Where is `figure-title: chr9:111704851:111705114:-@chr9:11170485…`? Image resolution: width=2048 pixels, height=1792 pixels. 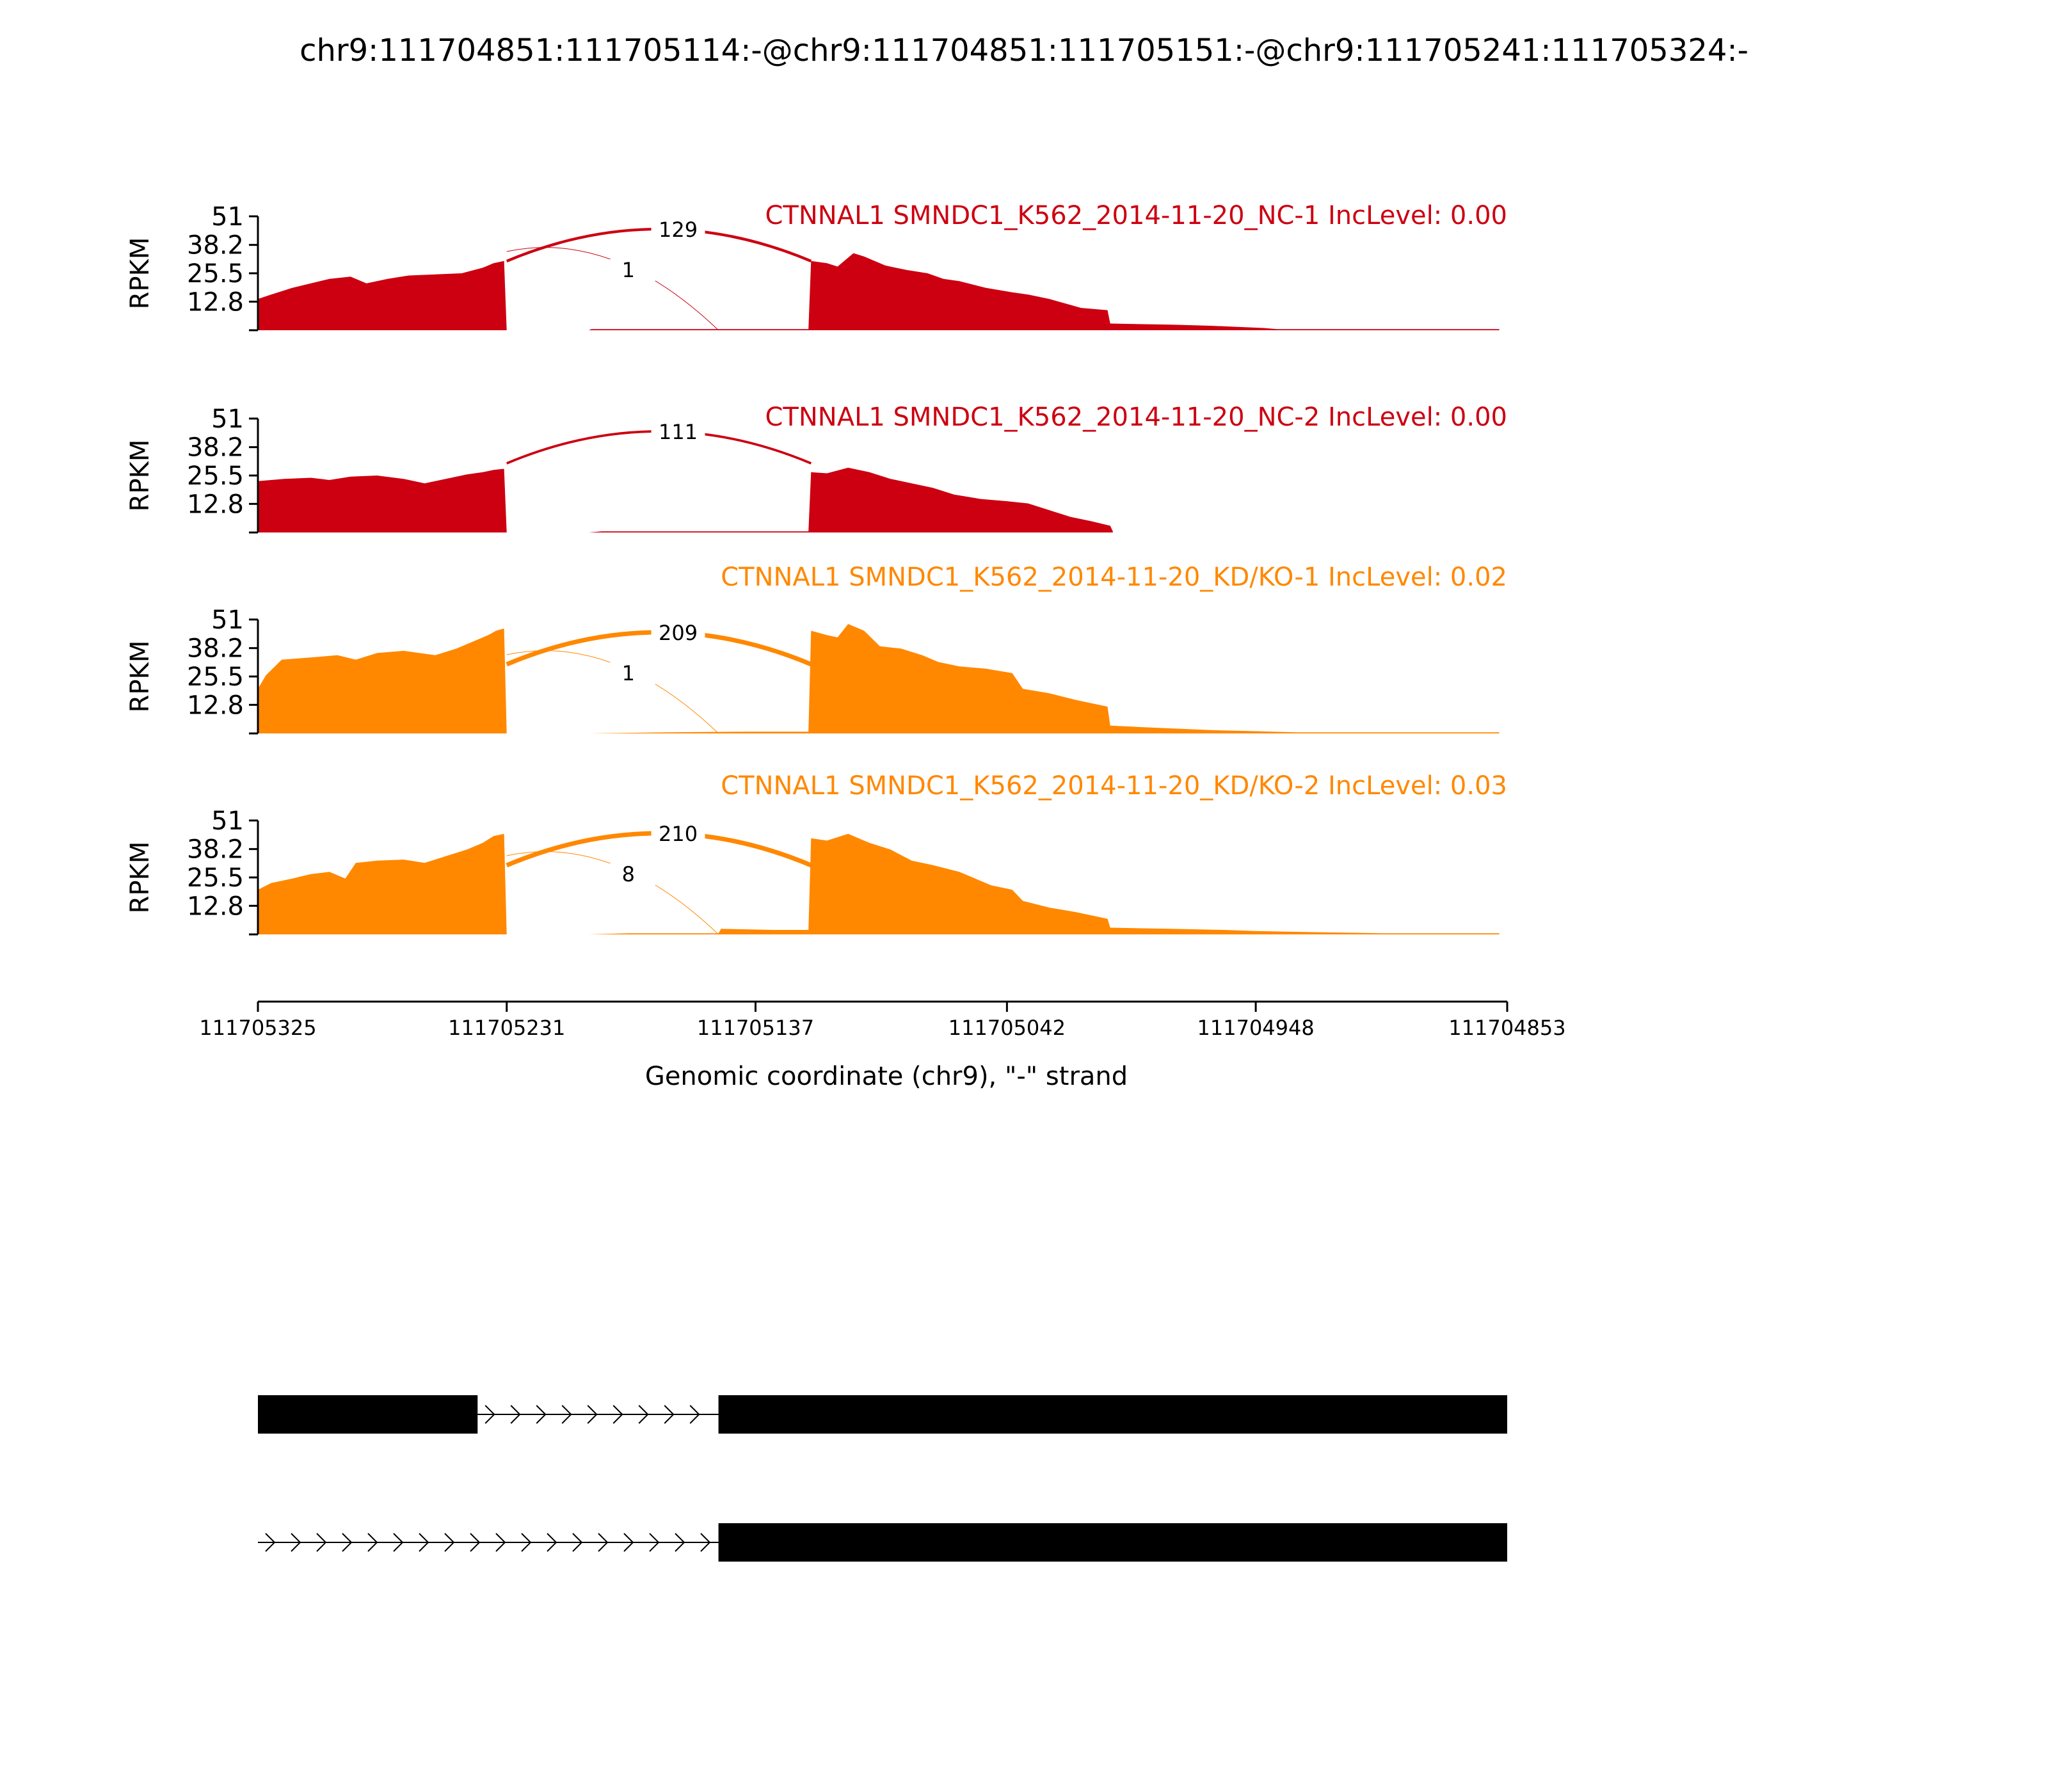 figure-title: chr9:111704851:111705114:-@chr9:11170485… is located at coordinates (1024, 50).